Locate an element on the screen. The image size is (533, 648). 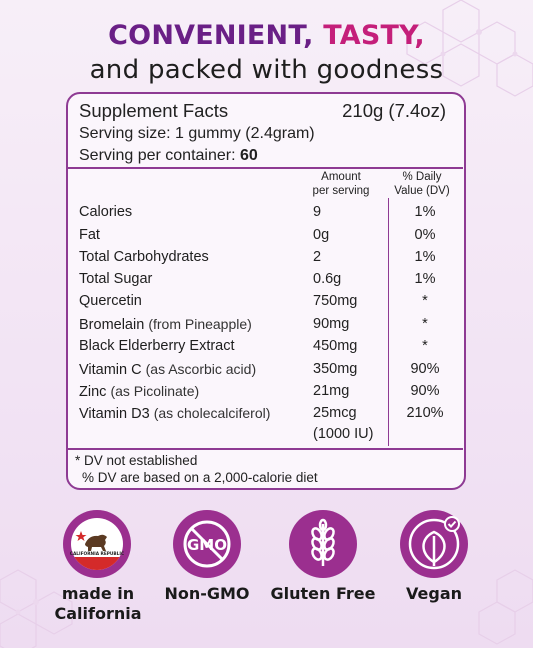
made-in-california-line2: California is located at coordinates (98, 613).